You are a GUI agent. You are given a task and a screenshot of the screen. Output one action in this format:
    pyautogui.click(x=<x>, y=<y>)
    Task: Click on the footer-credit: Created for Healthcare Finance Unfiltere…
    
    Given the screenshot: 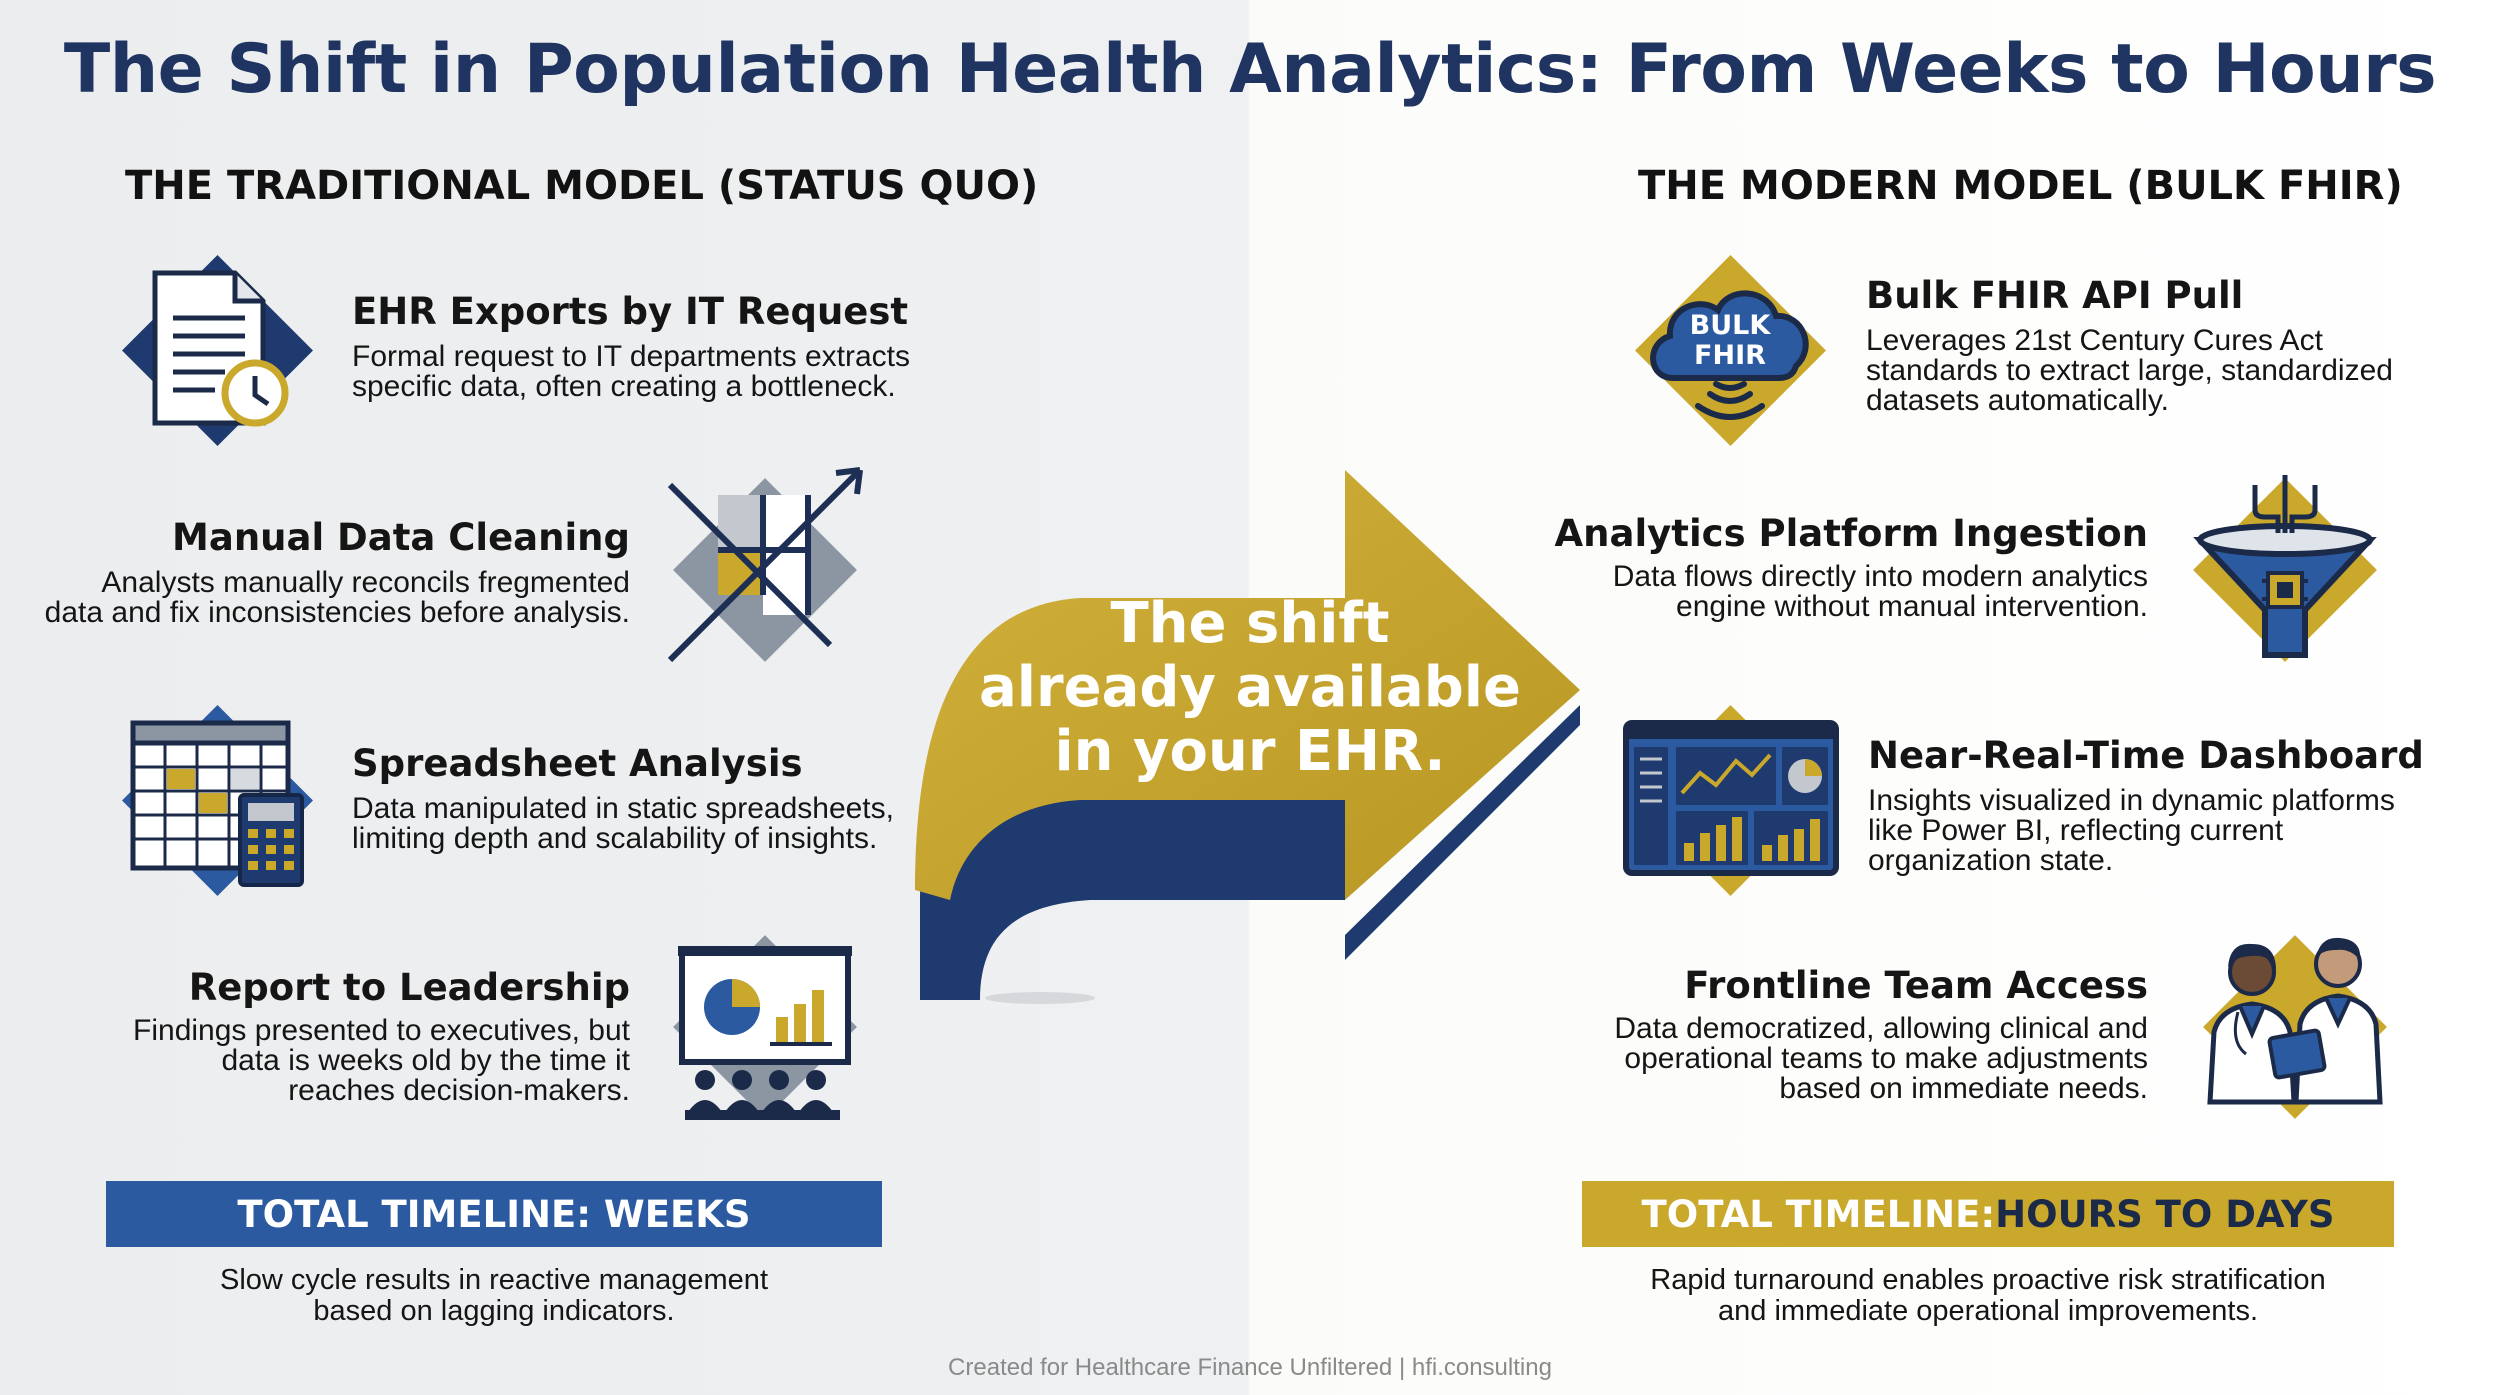 What is the action you would take?
    pyautogui.click(x=1250, y=1367)
    